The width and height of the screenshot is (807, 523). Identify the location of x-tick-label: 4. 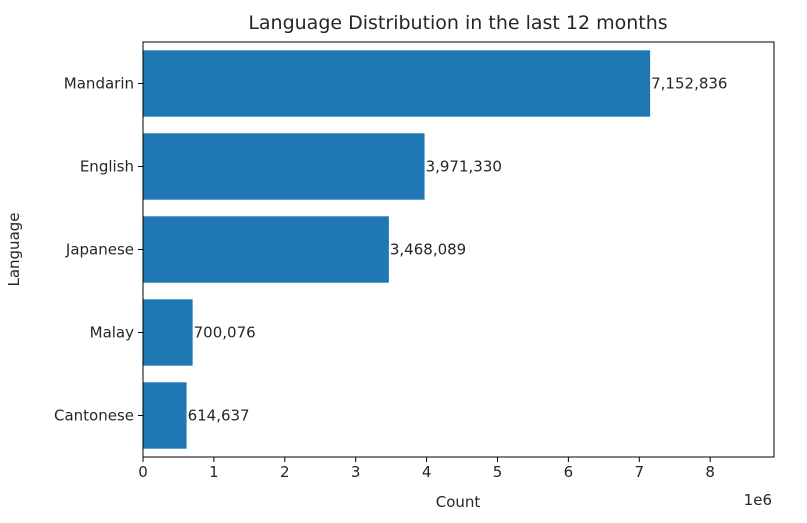
(427, 472).